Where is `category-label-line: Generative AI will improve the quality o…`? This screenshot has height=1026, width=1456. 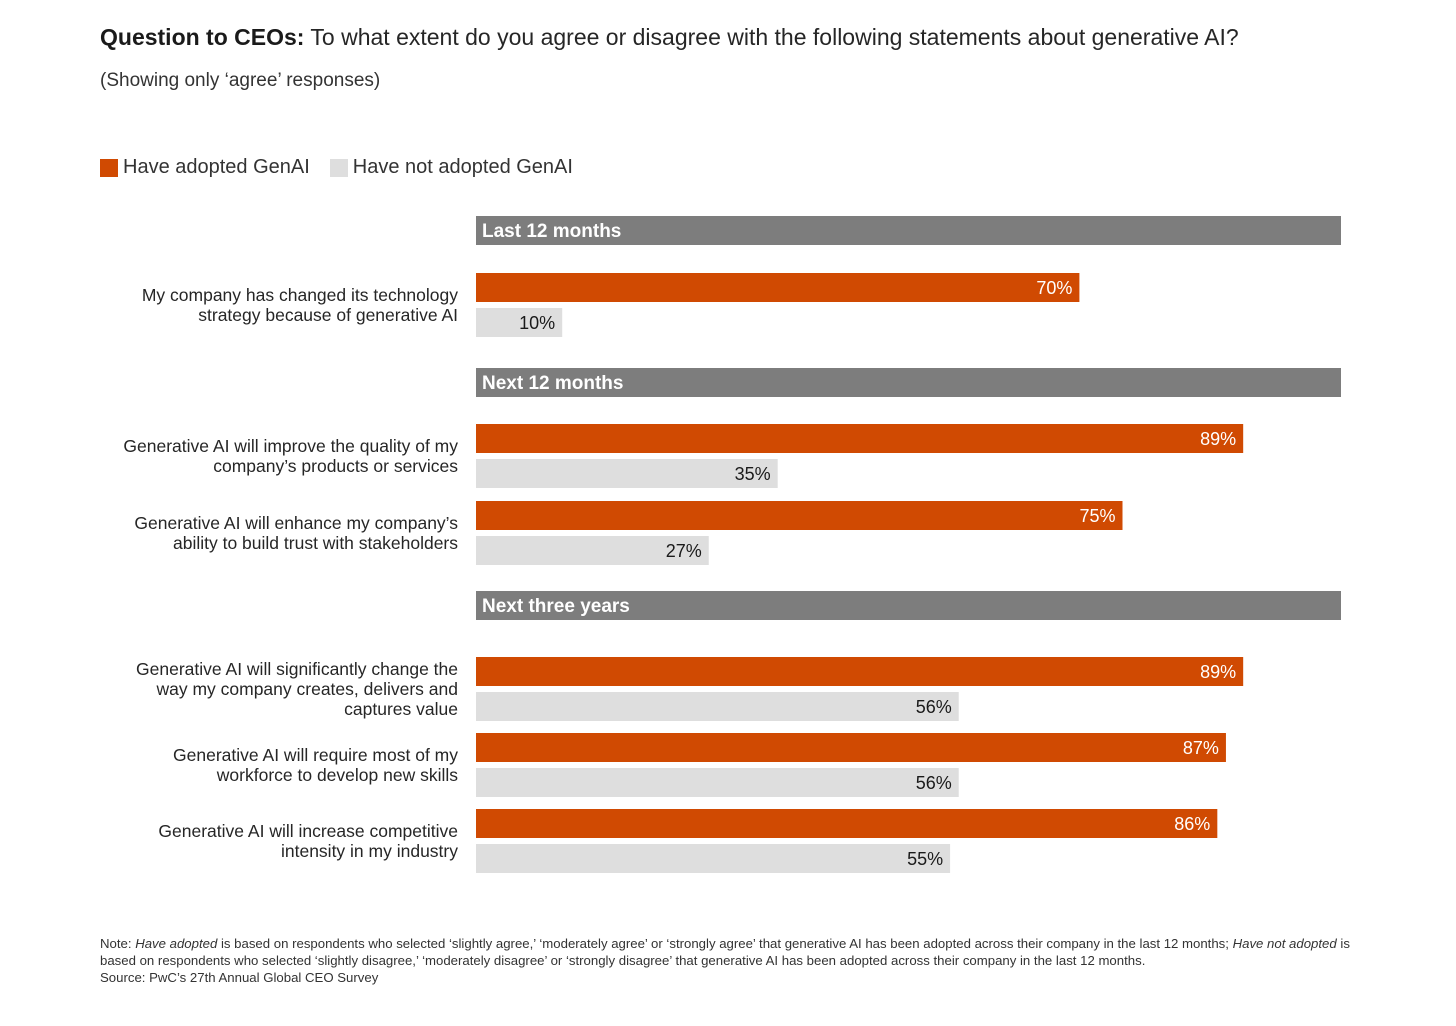 category-label-line: Generative AI will improve the quality o… is located at coordinates (290, 446).